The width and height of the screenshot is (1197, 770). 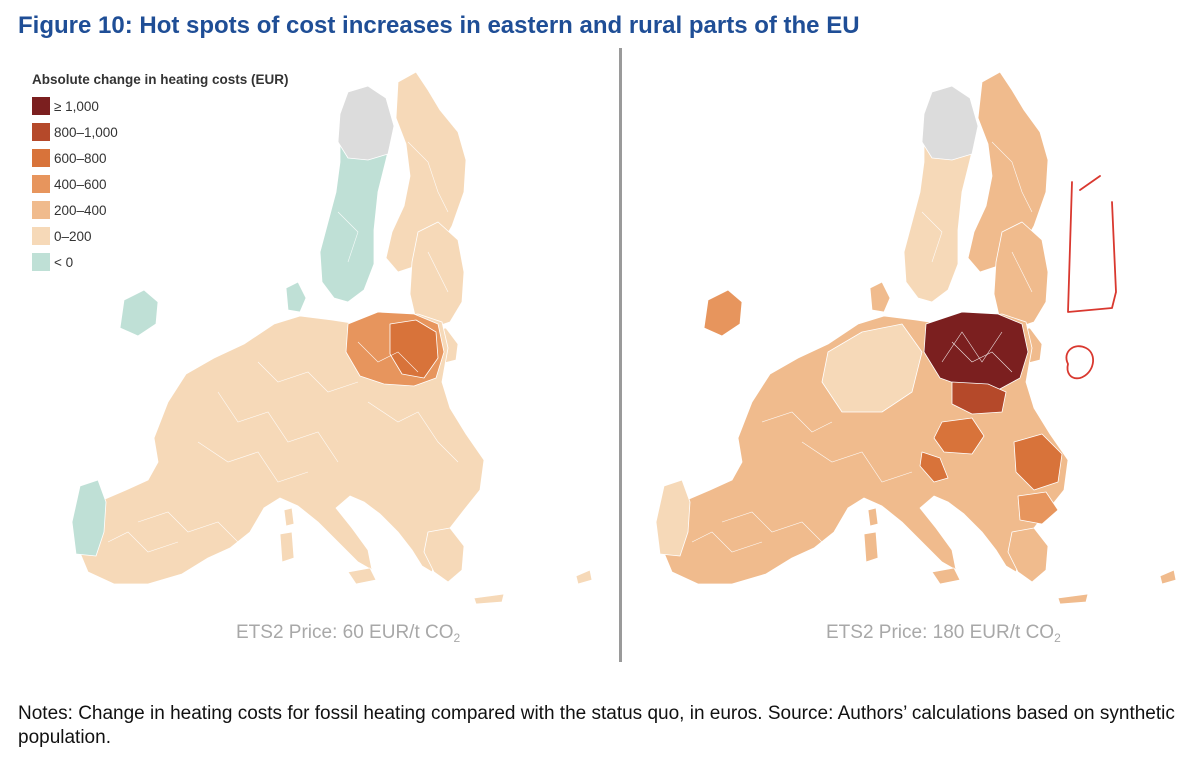 What do you see at coordinates (1079, 362) in the screenshot?
I see `annotation-circle` at bounding box center [1079, 362].